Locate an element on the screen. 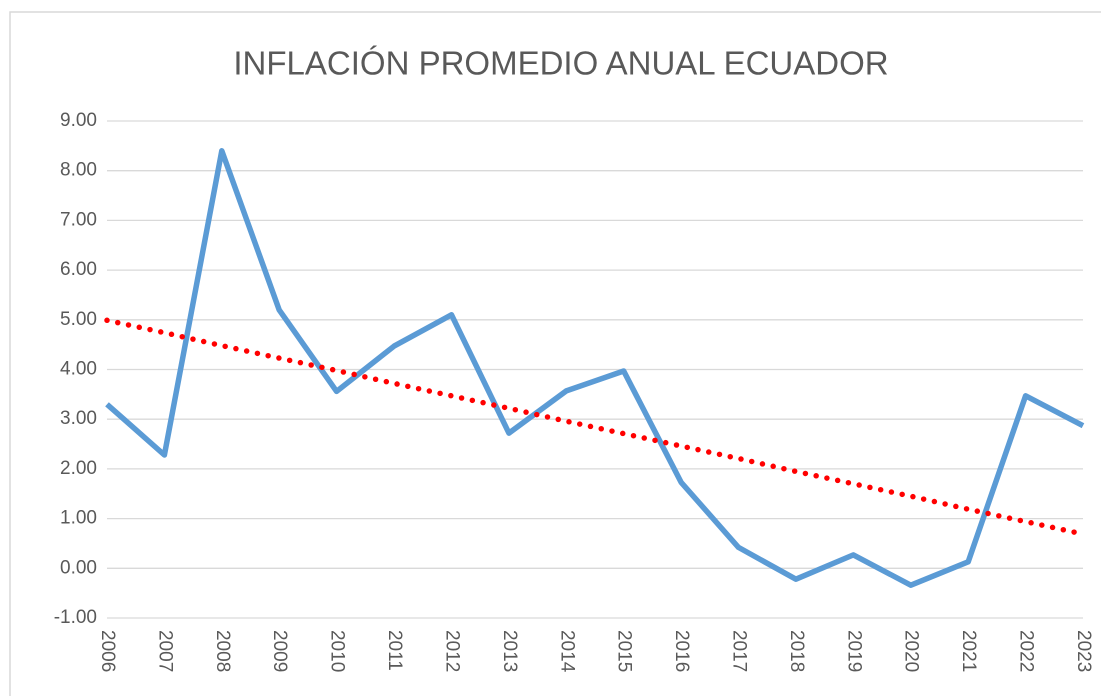  y-tick-label: 4.00 is located at coordinates (78, 369).